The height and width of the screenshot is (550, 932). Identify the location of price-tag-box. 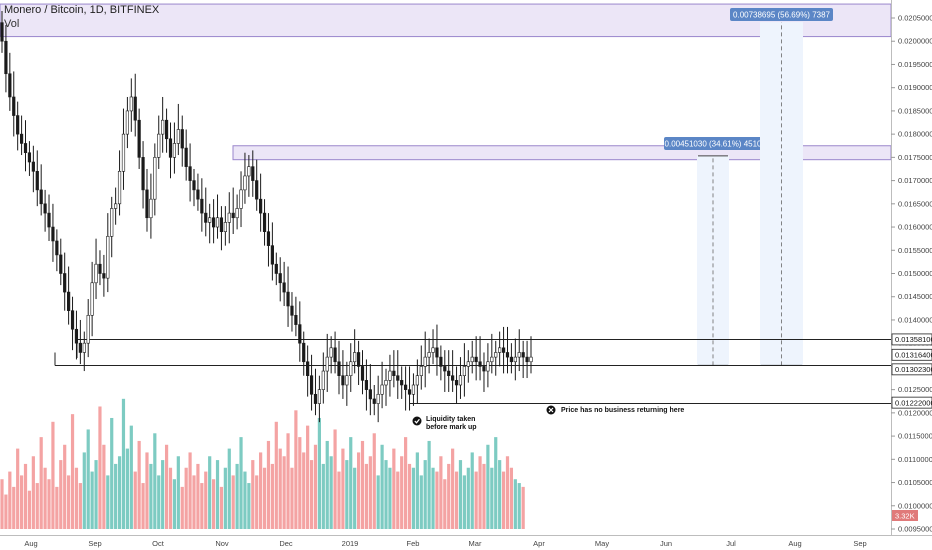
(911, 339).